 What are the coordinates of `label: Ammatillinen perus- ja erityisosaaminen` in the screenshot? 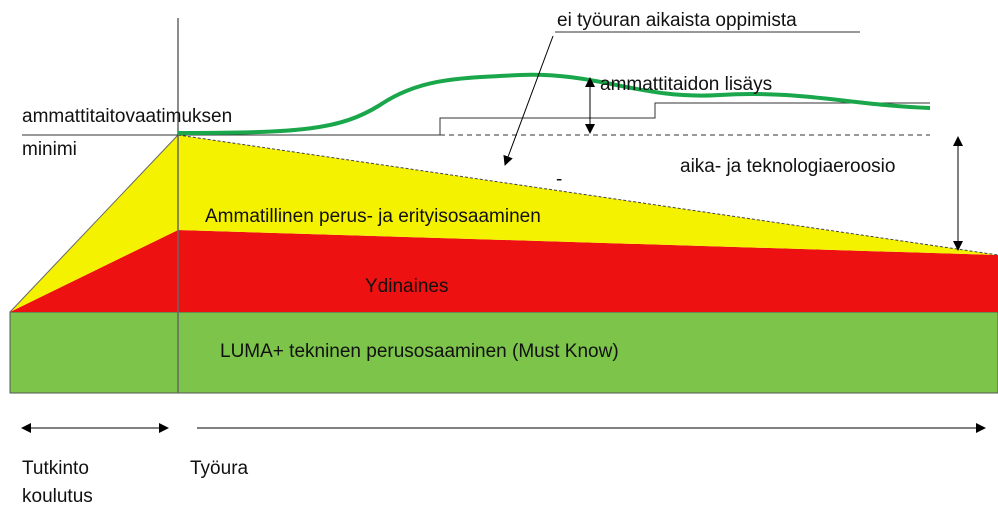 It's located at (373, 216).